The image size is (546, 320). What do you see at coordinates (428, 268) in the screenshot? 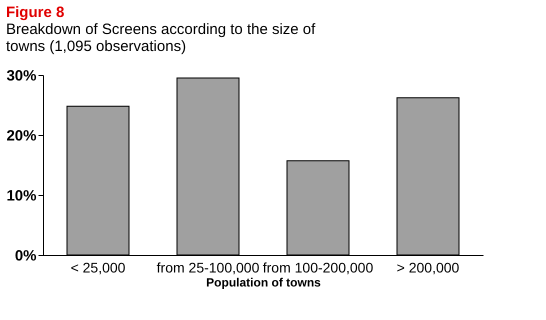
I see `x-tick-label: > 200,000` at bounding box center [428, 268].